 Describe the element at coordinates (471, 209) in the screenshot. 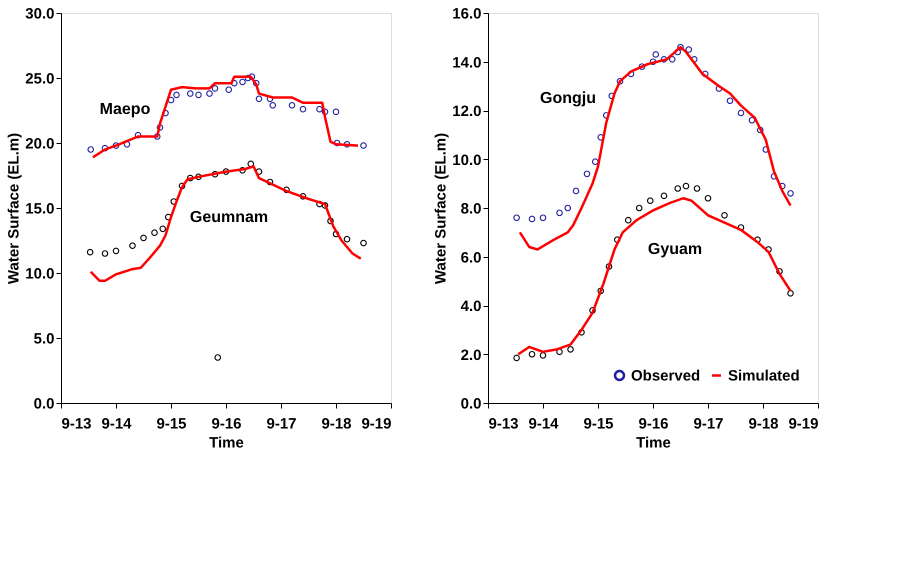

I see `y-tick-label: 8.0` at that location.